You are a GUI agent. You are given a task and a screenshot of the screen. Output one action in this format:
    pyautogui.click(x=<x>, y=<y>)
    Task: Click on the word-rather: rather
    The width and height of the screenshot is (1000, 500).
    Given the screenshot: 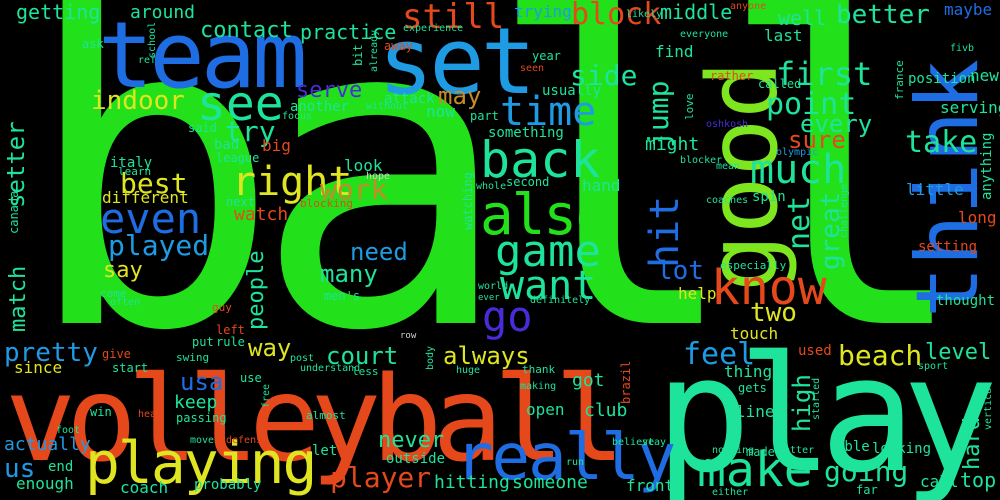 What is the action you would take?
    pyautogui.click(x=732, y=76)
    